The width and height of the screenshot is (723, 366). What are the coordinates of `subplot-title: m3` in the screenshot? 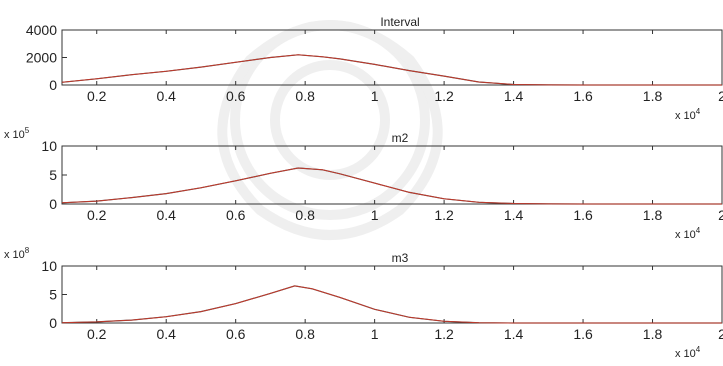 It's located at (400, 258).